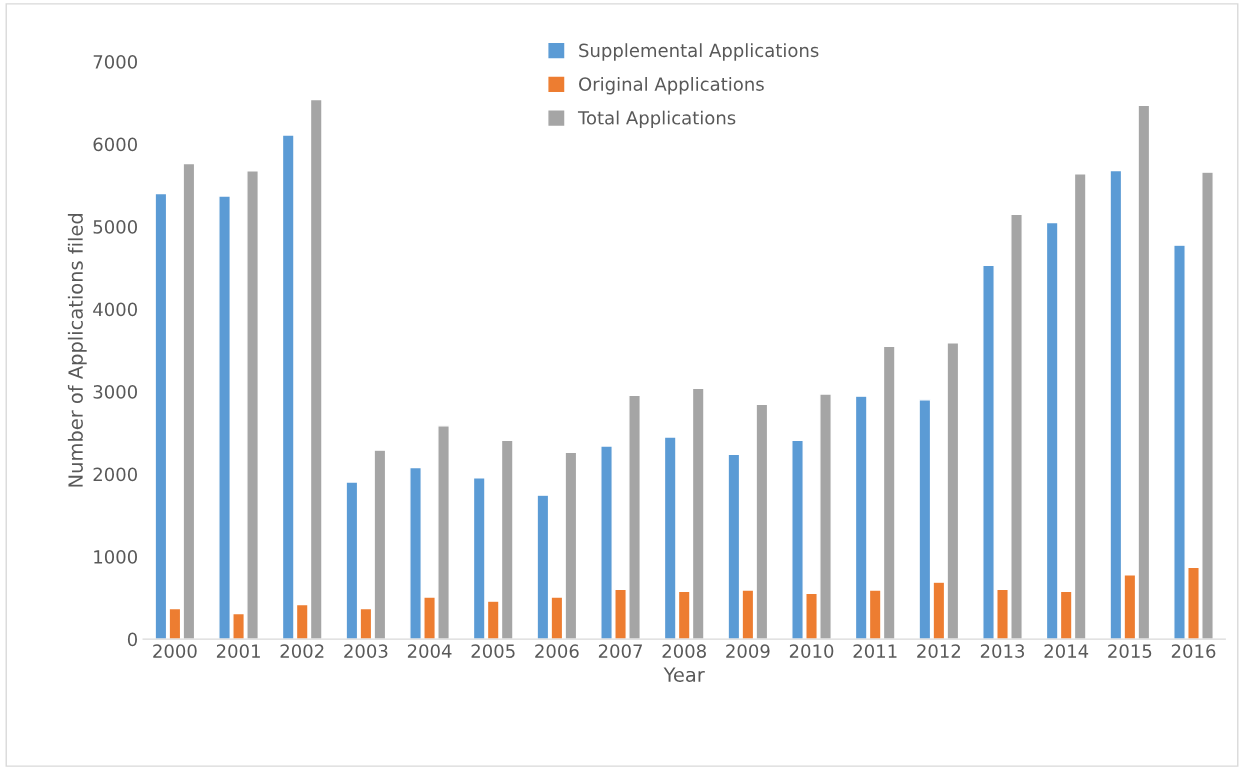  Describe the element at coordinates (429, 651) in the screenshot. I see `x-tick-label: 2004` at that location.